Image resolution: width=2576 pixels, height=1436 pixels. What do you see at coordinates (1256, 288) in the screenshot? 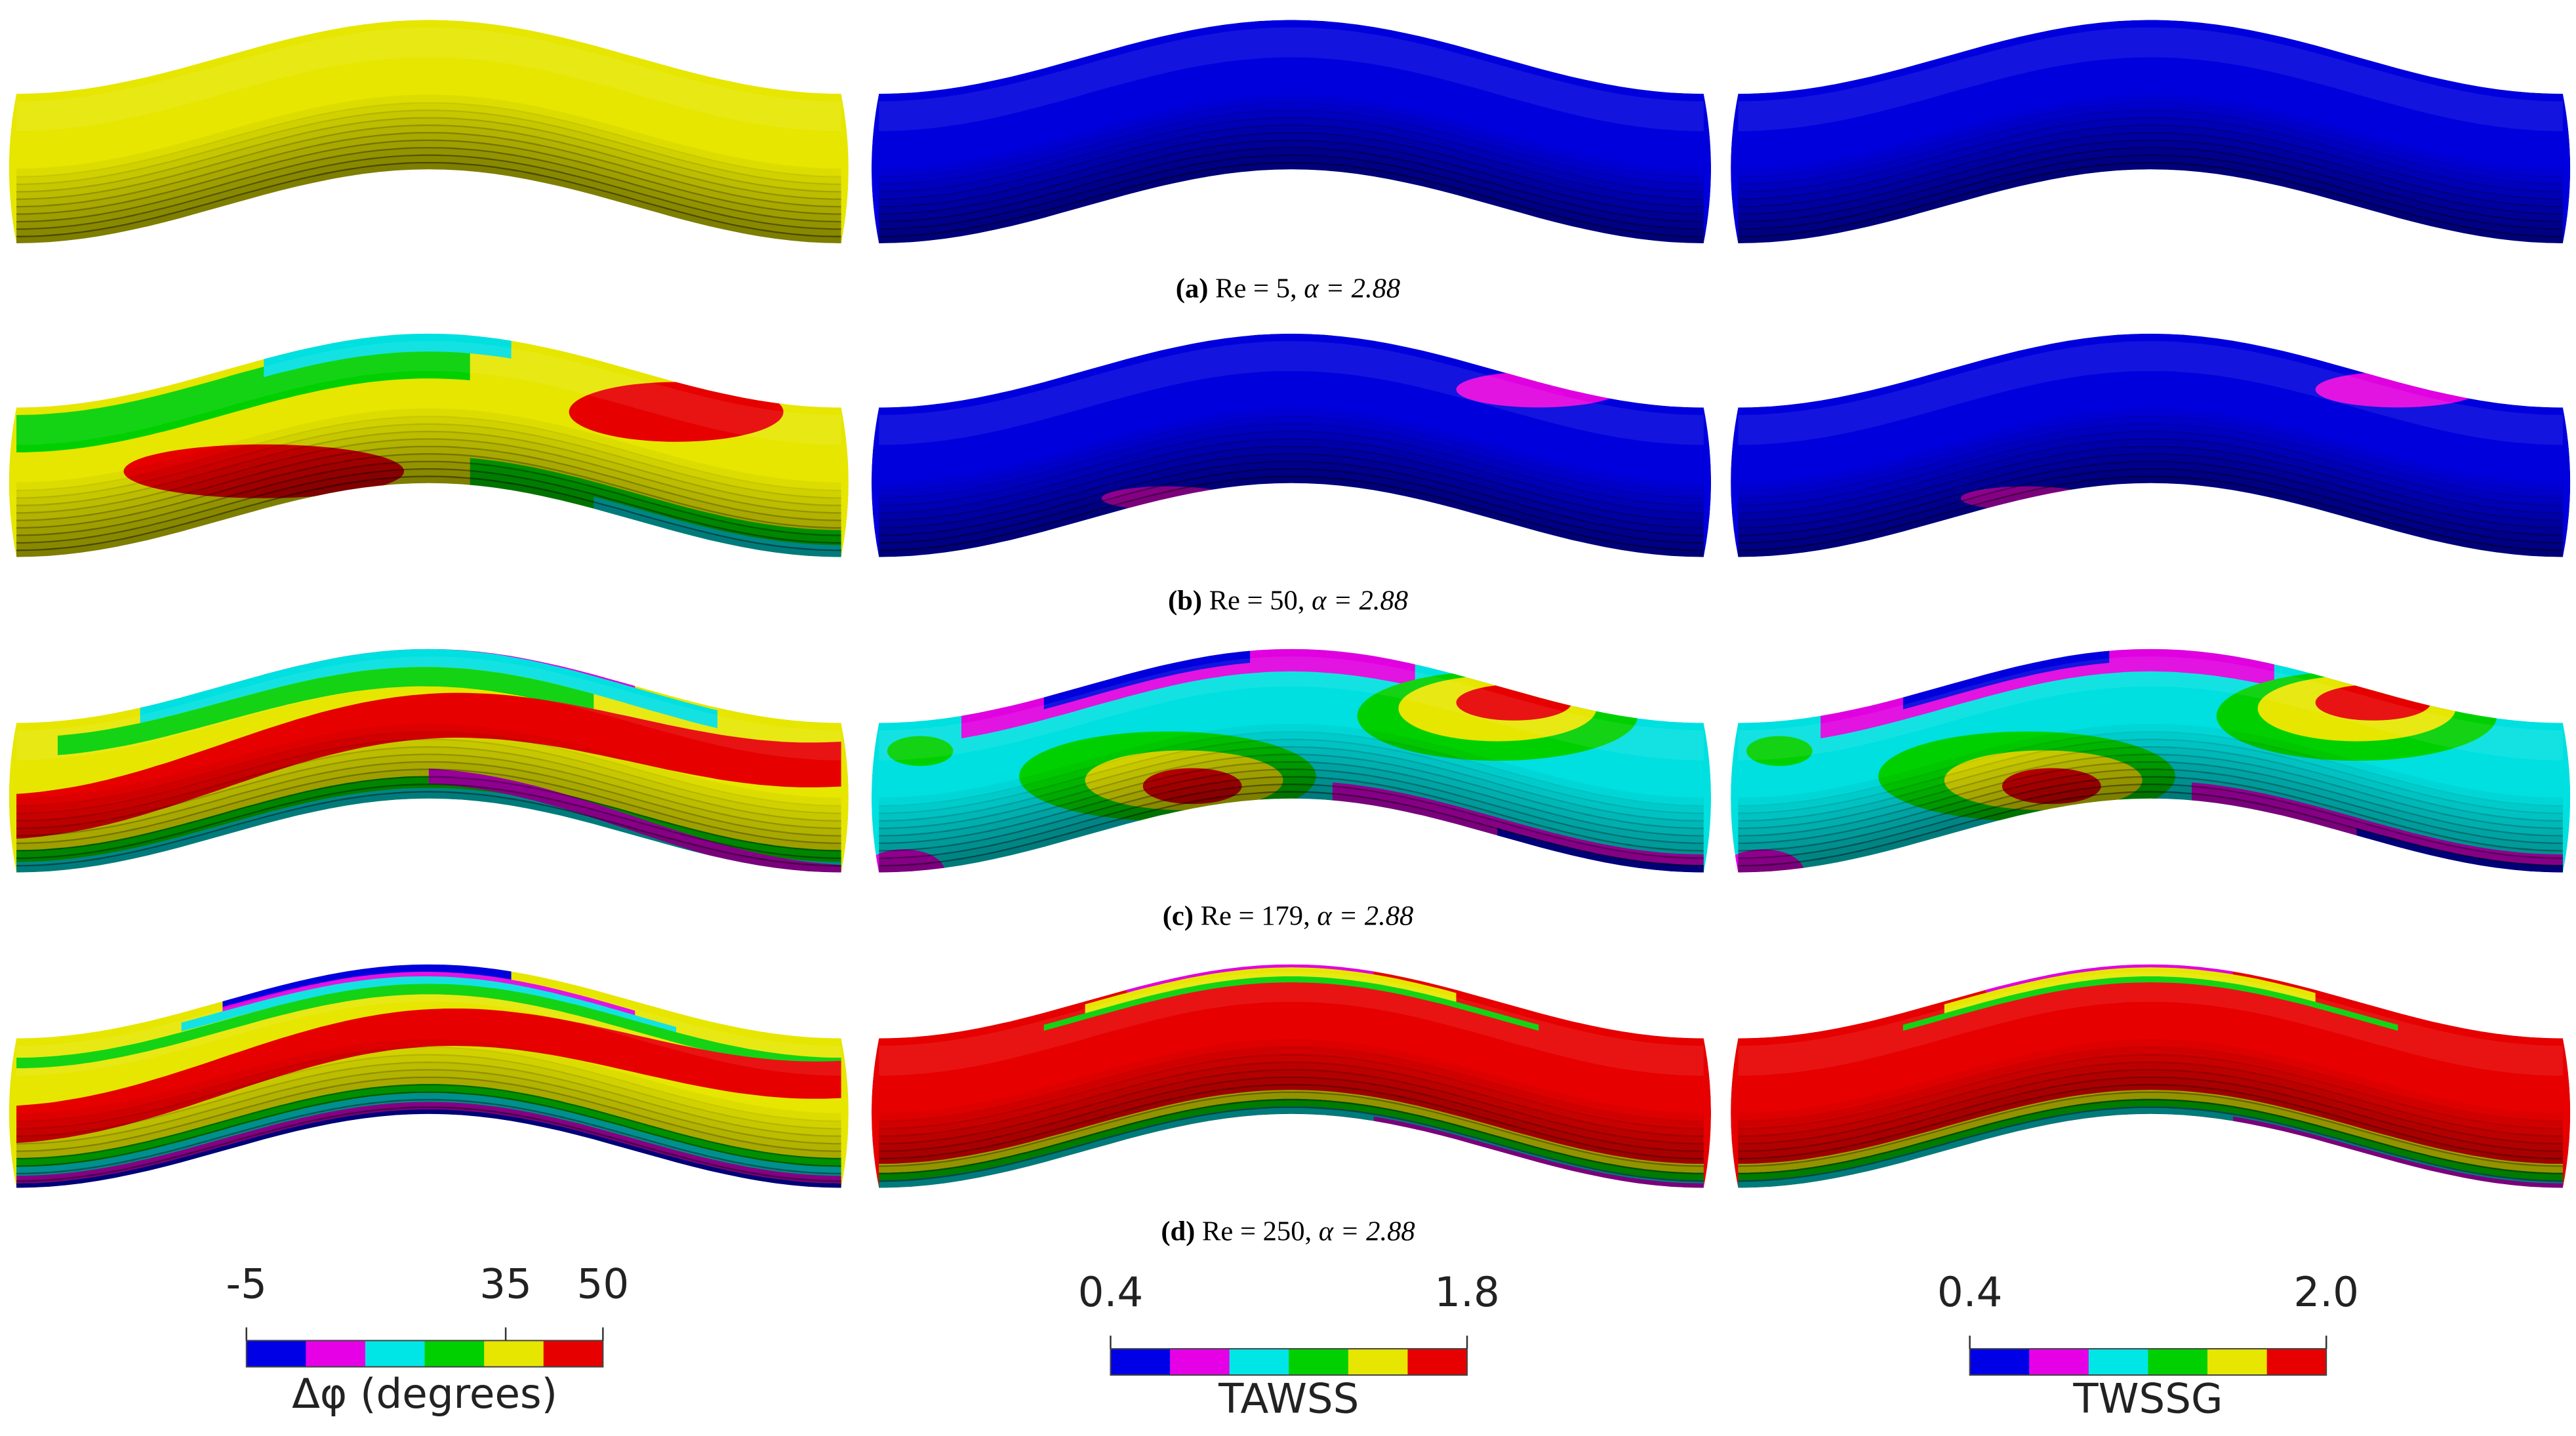
I see `reynolds-number: Re = 5,` at bounding box center [1256, 288].